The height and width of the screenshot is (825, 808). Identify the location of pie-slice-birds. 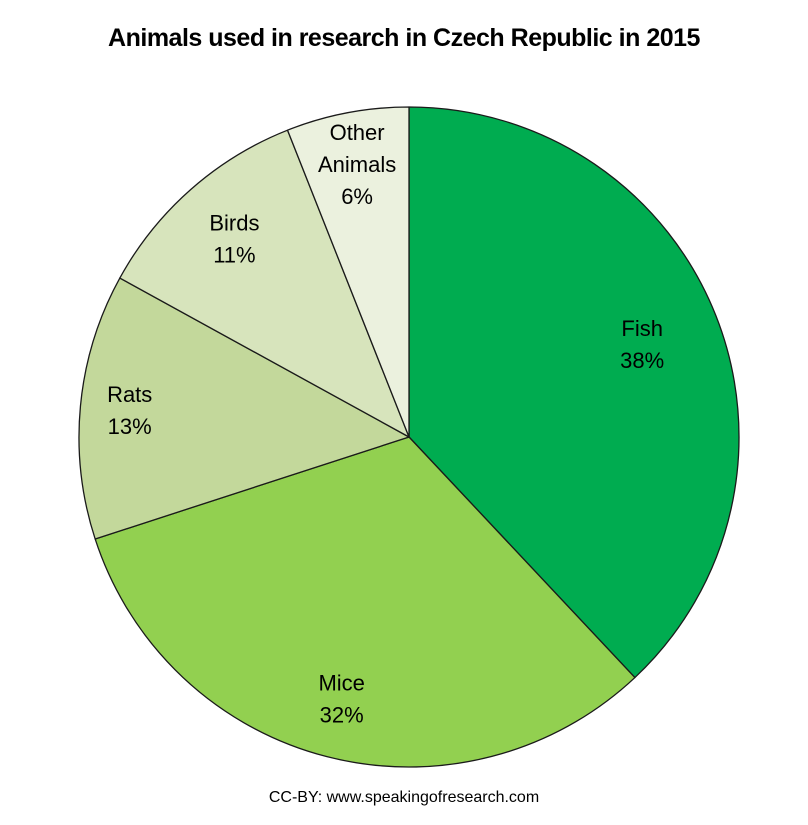
(264, 283).